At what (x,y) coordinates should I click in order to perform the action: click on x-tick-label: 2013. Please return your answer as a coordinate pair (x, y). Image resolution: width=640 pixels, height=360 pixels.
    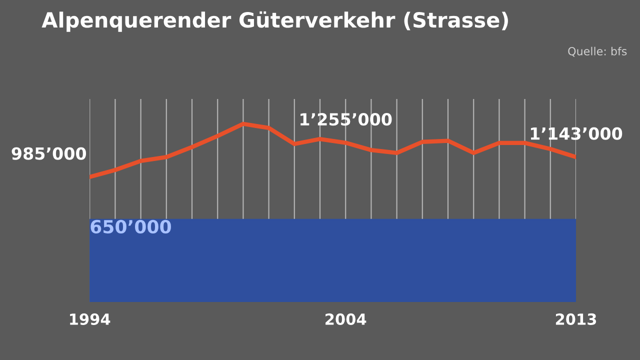
    Looking at the image, I should click on (576, 319).